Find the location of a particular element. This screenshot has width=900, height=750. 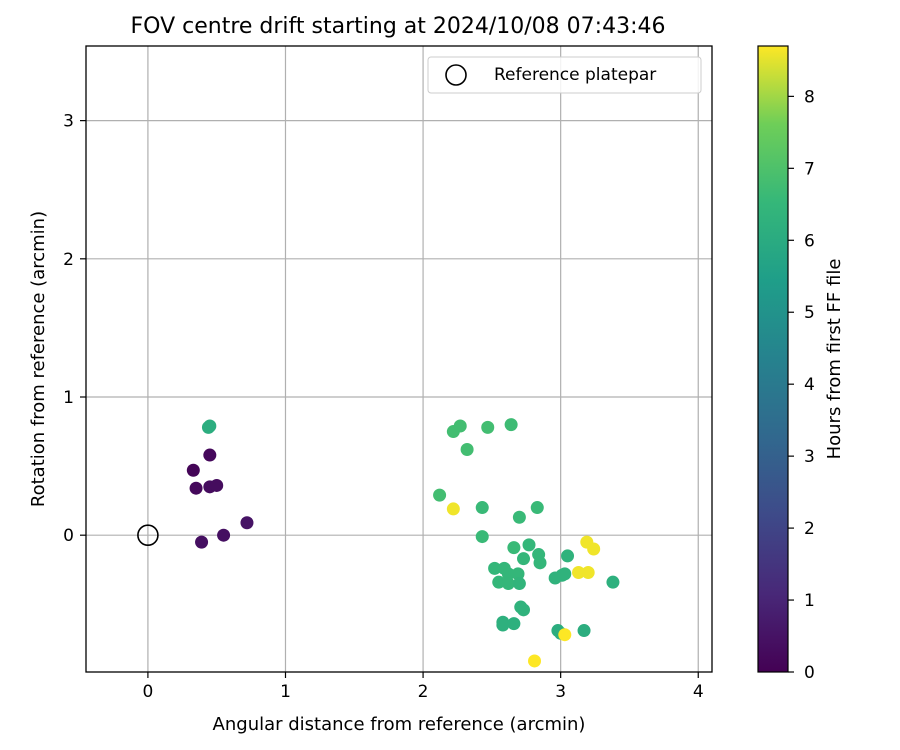

x-tick-label: 1 is located at coordinates (285, 692).